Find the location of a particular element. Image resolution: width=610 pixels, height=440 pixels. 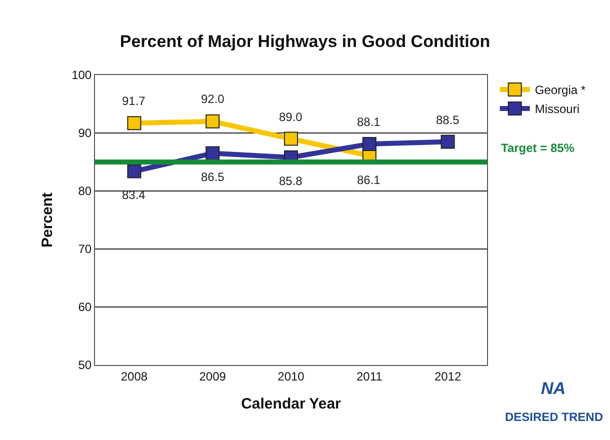

y-tick-label: 50 is located at coordinates (85, 365).